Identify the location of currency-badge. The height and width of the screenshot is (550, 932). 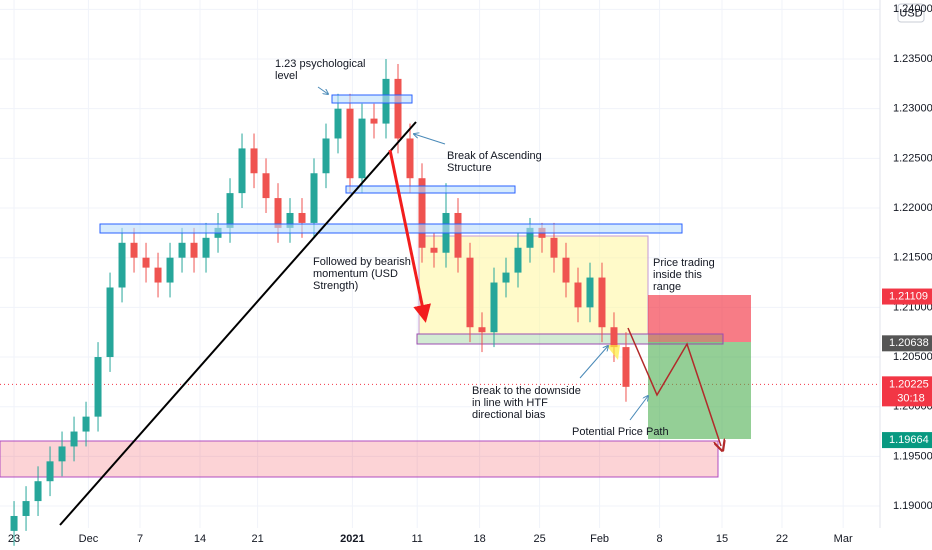
(911, 13).